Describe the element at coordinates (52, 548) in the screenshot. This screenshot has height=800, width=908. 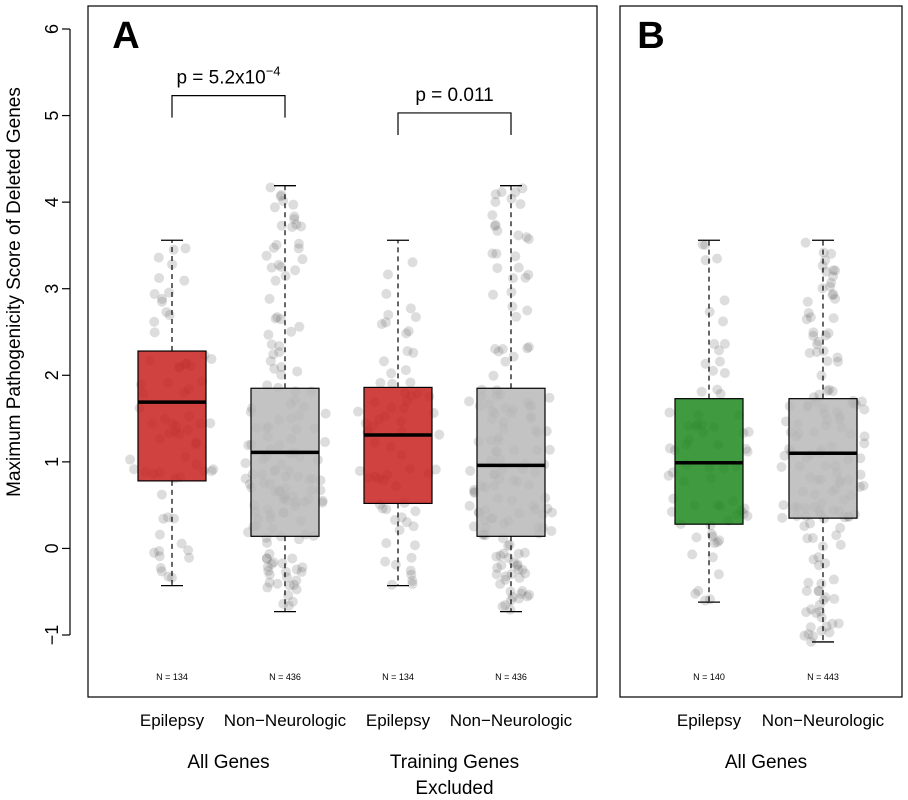
I see `y-tick-label: 0` at that location.